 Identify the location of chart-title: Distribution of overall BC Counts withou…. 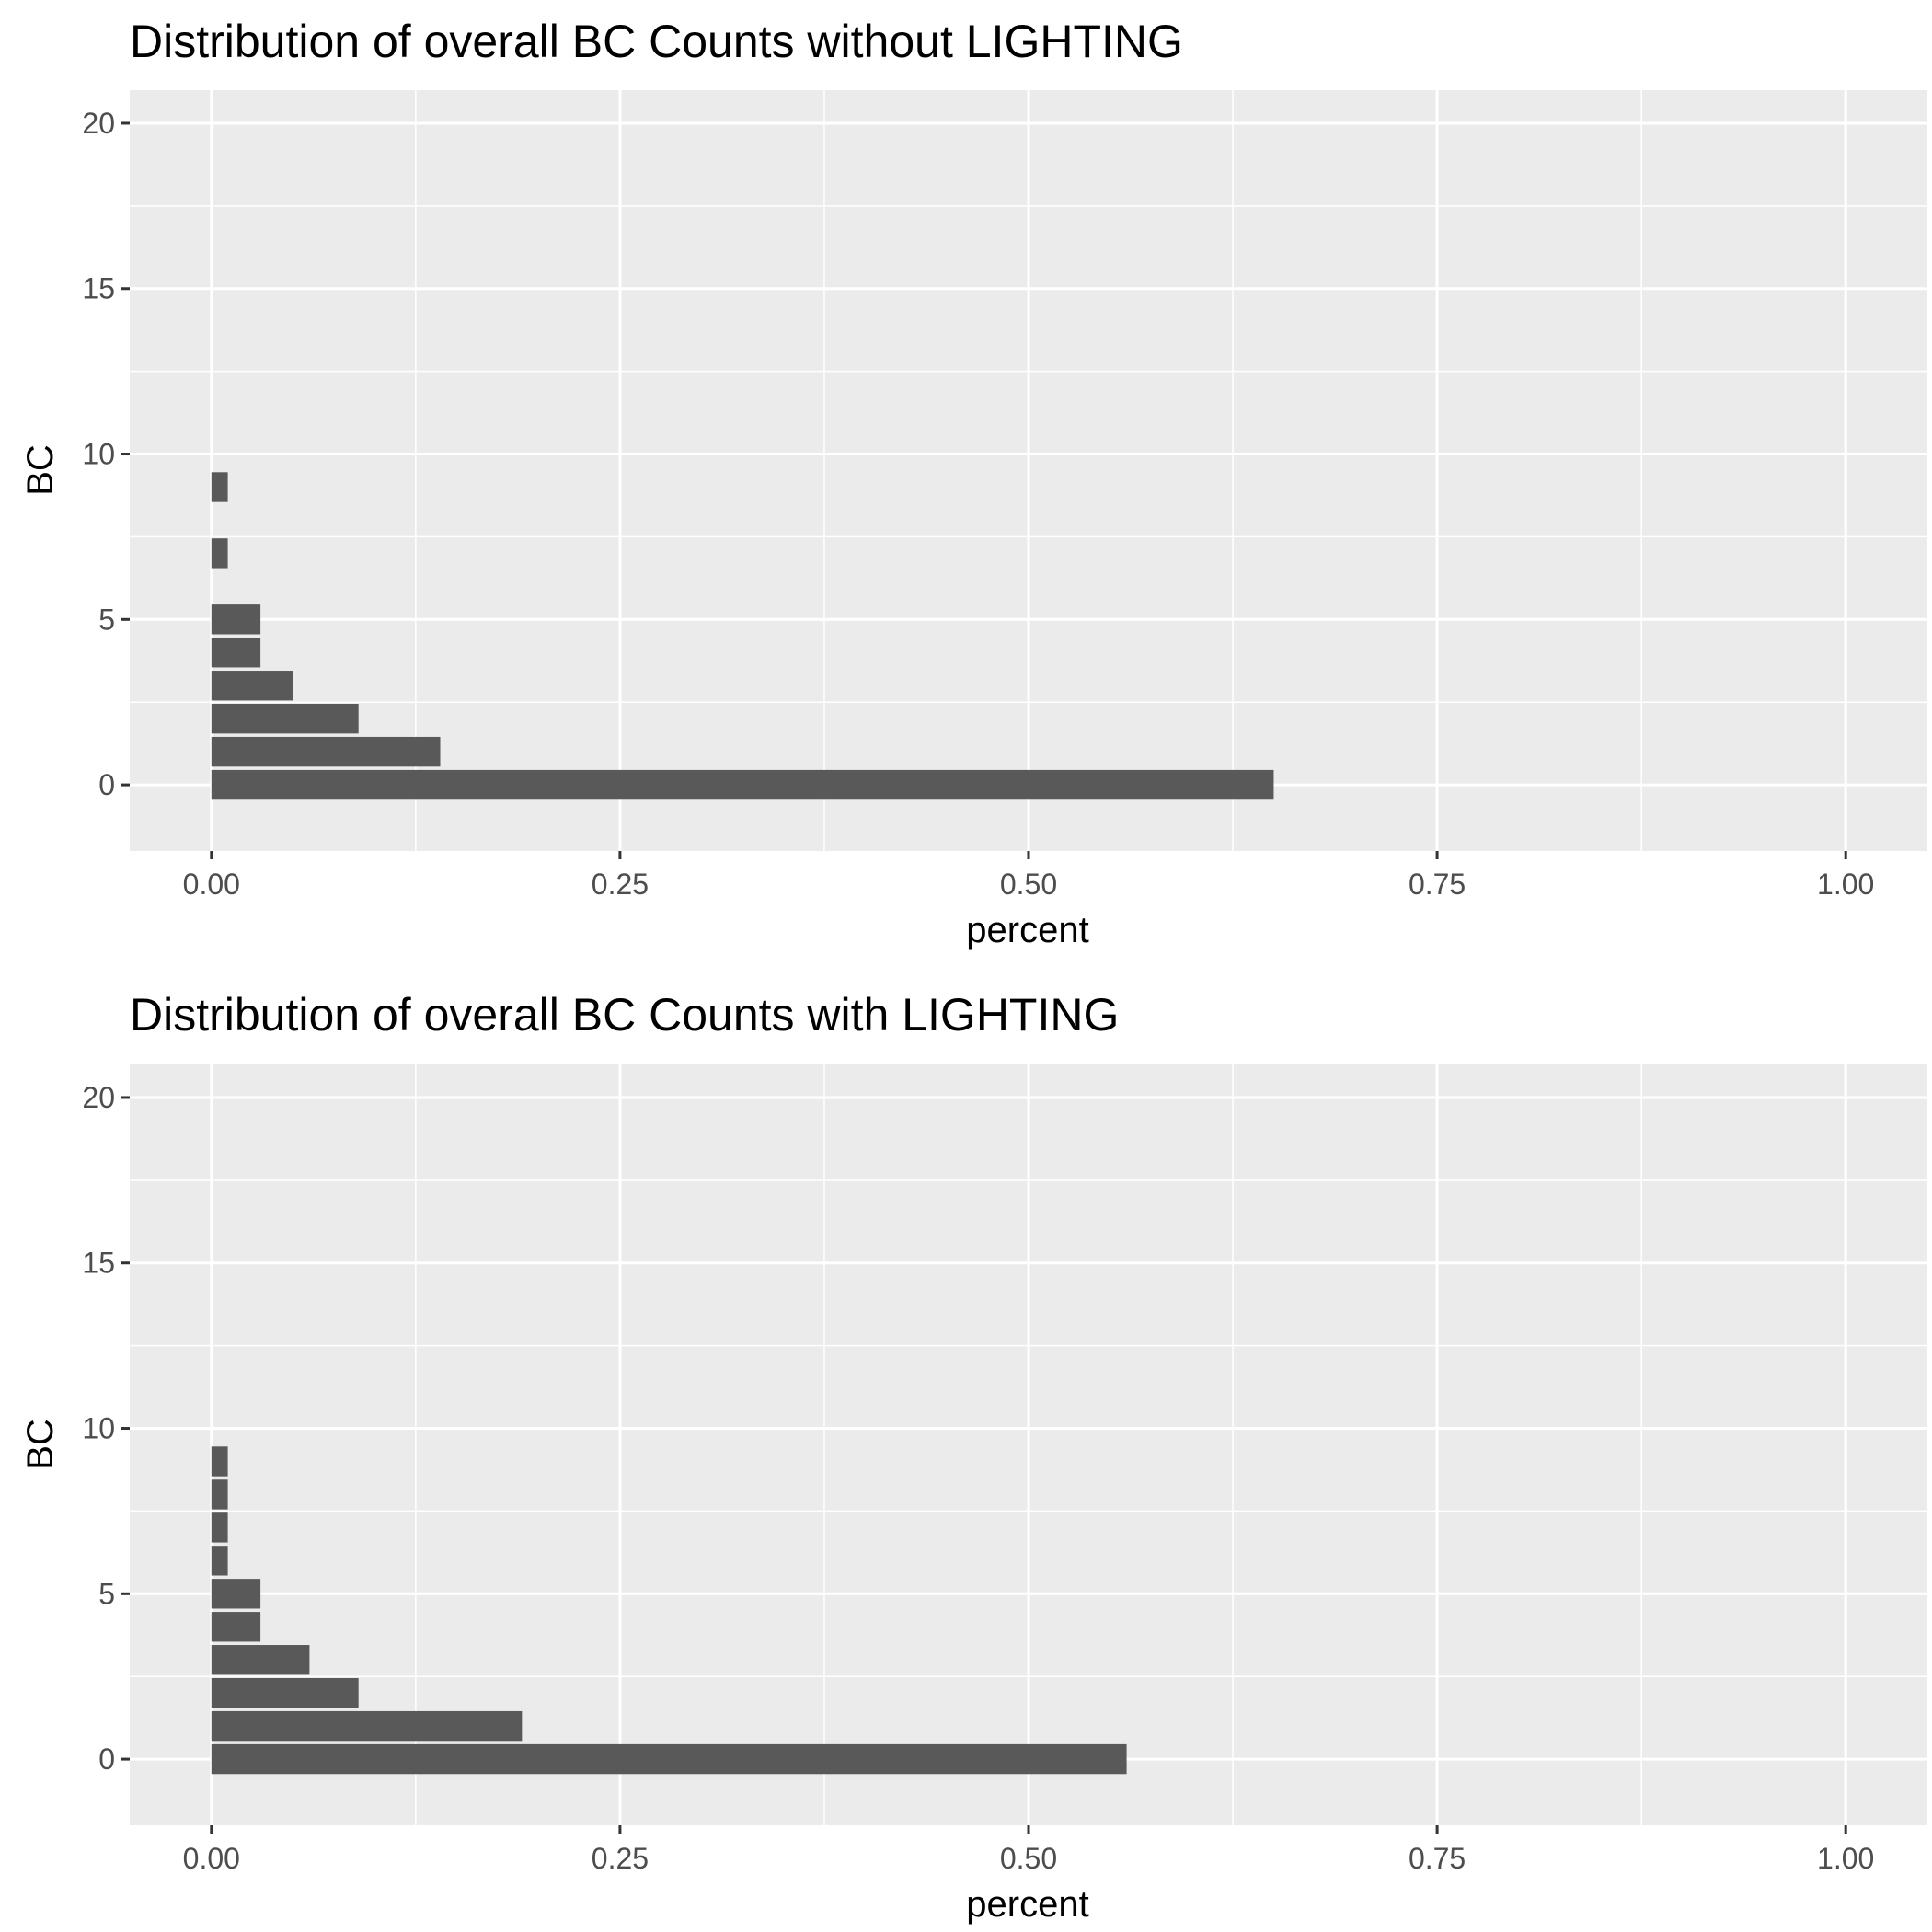
(656, 41).